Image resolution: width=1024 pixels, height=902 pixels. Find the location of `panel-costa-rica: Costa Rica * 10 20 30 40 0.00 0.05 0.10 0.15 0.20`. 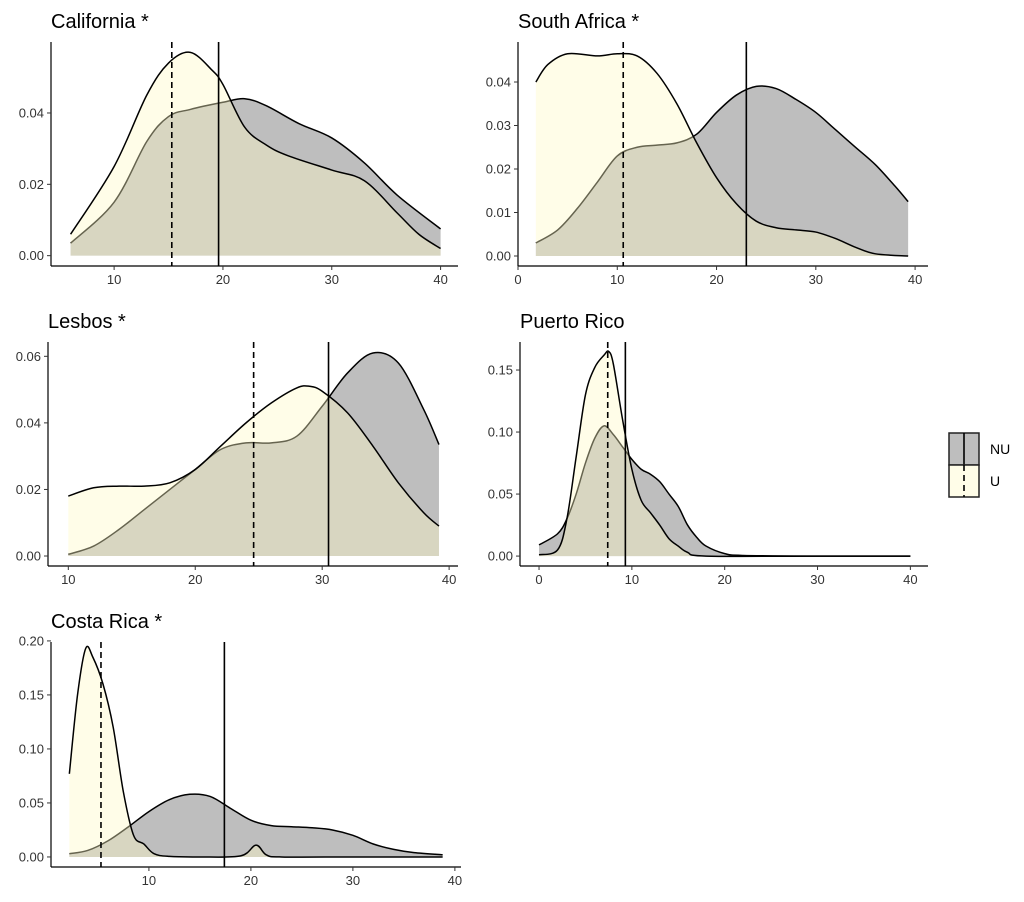

panel-costa-rica: Costa Rica * 10 20 30 40 0.00 0.05 0.10 0.15 0.20 is located at coordinates (240, 749).